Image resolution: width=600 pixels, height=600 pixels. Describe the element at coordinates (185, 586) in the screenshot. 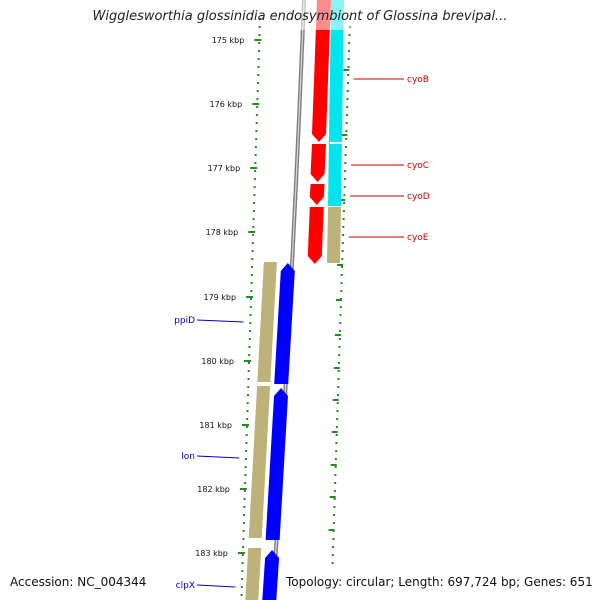

I see `gene-label-clpX: clpX` at that location.